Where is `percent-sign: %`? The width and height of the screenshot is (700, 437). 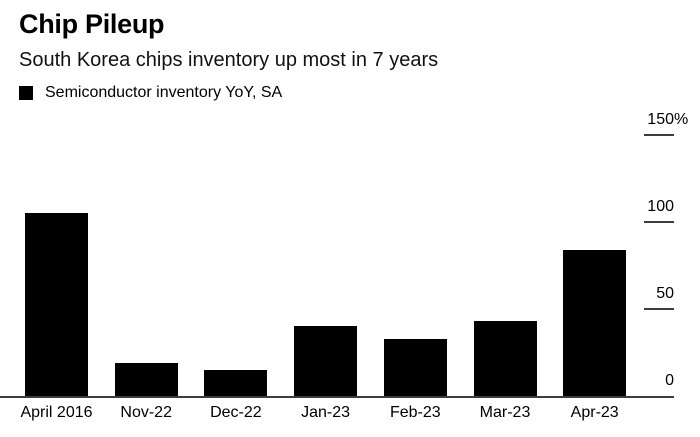 percent-sign: % is located at coordinates (681, 119).